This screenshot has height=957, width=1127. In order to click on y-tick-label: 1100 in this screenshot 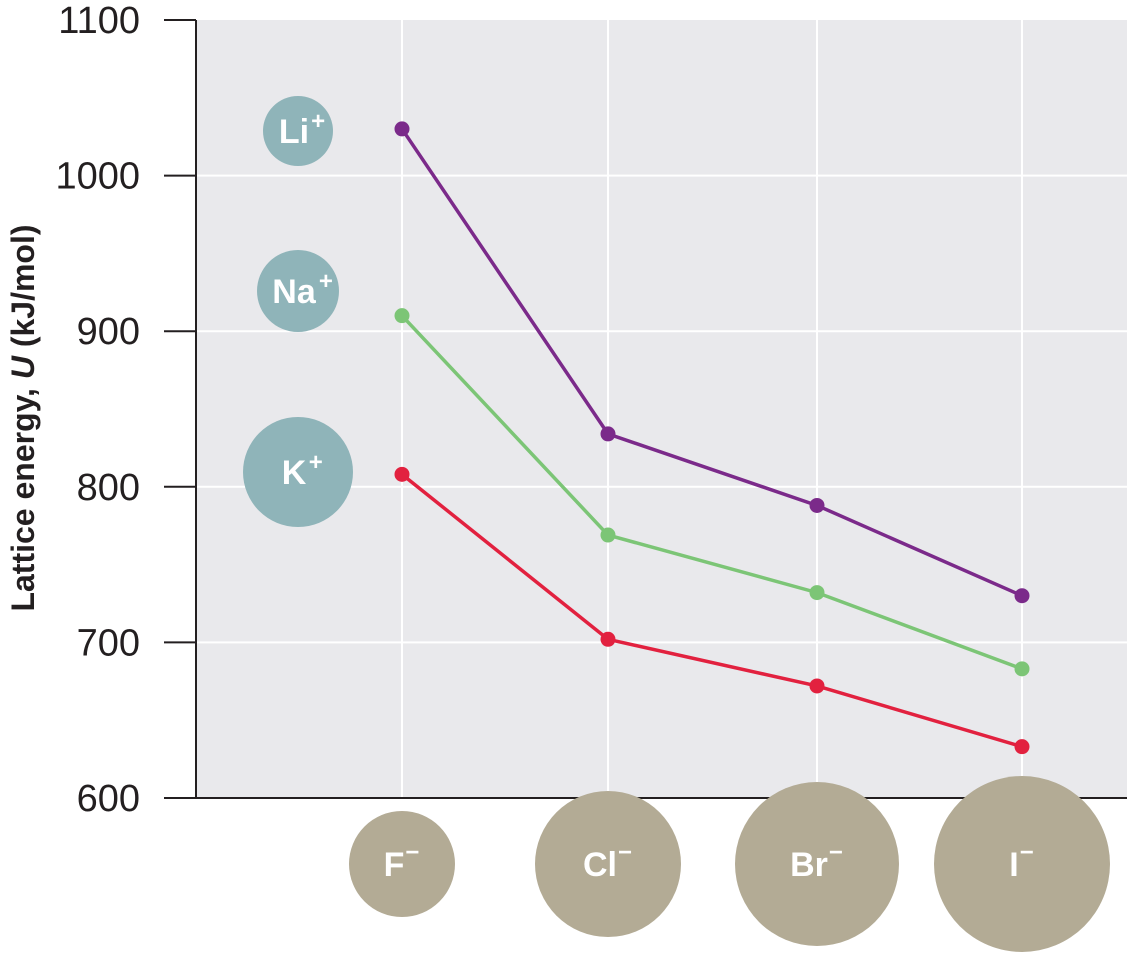, I will do `click(99, 21)`.